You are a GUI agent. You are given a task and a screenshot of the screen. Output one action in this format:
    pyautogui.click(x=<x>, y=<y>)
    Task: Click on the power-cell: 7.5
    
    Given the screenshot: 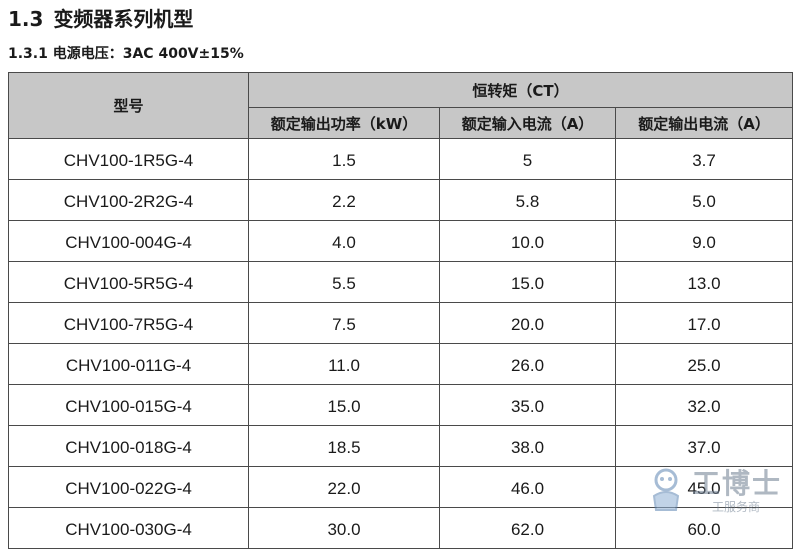 What is the action you would take?
    pyautogui.click(x=344, y=323)
    